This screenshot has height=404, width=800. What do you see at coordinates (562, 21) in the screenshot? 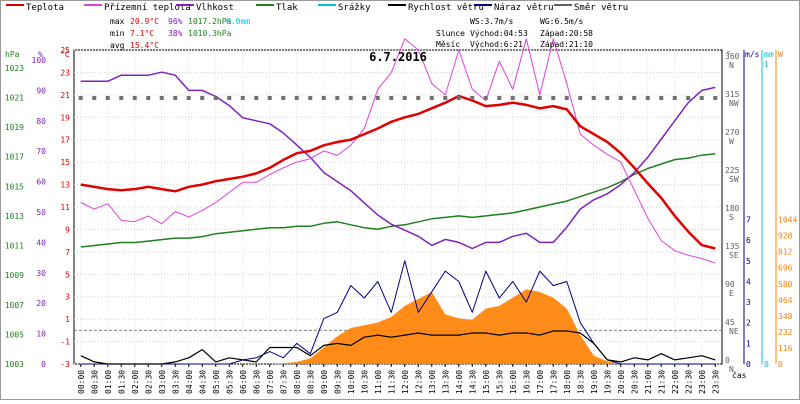
I see `info-wg: WG:6.5m/s` at bounding box center [562, 21].